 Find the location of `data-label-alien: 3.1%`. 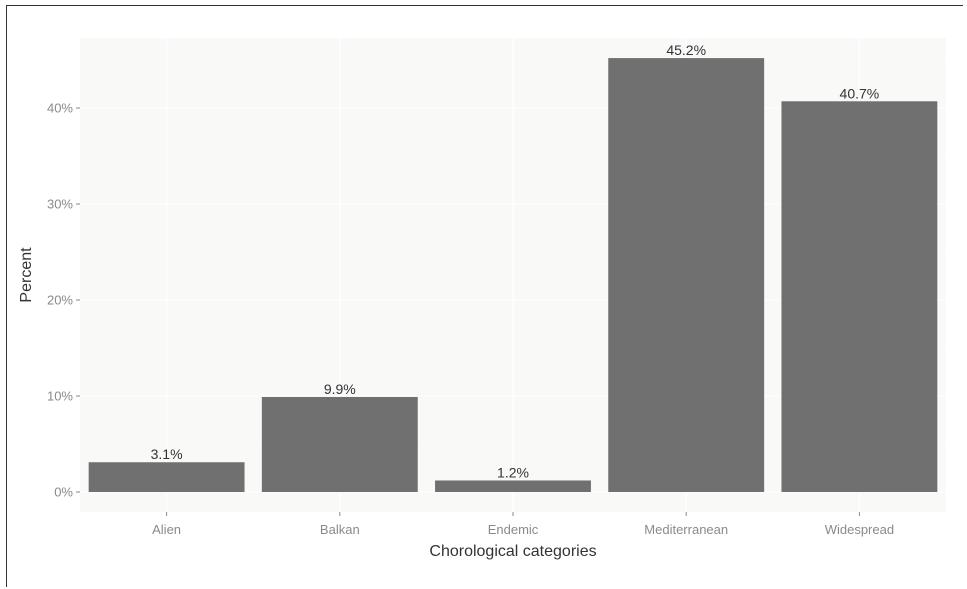

data-label-alien: 3.1% is located at coordinates (167, 454).